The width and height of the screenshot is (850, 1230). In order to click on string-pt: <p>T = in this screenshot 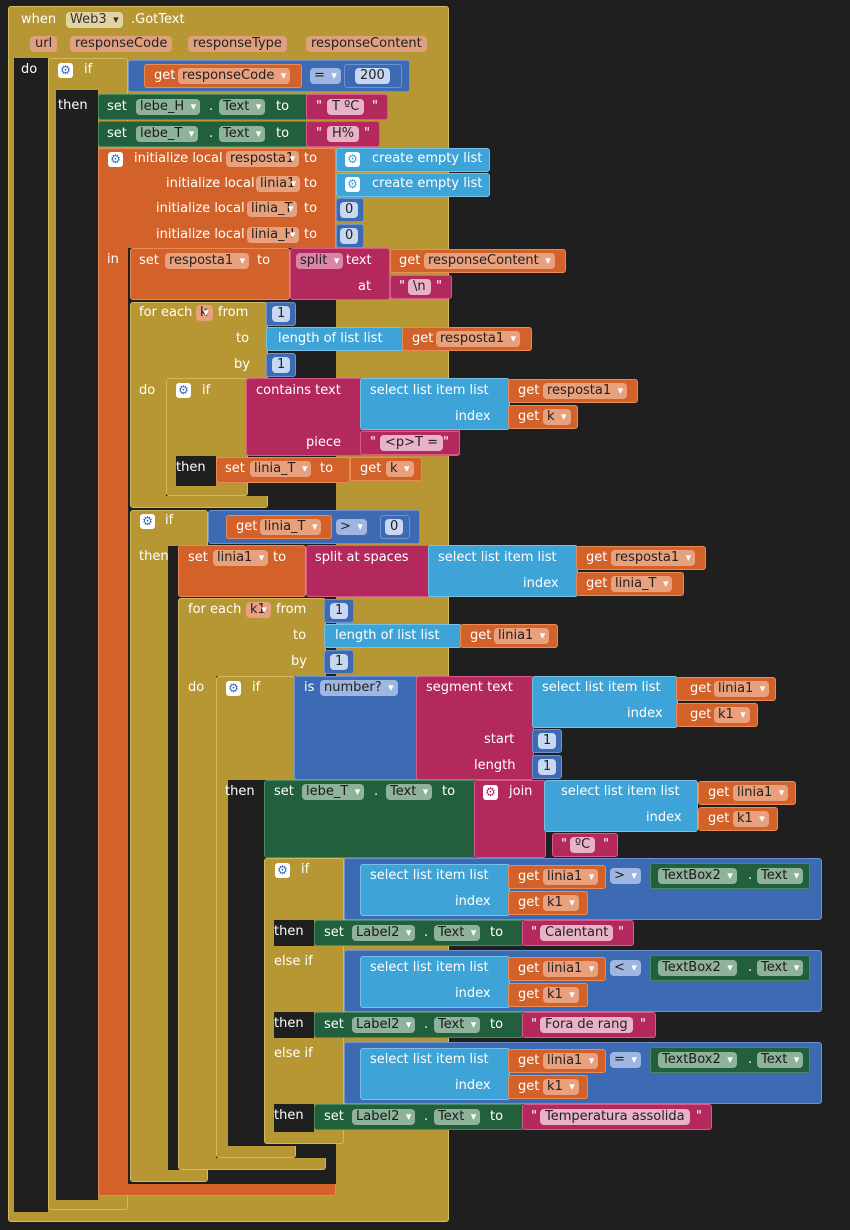, I will do `click(412, 443)`.